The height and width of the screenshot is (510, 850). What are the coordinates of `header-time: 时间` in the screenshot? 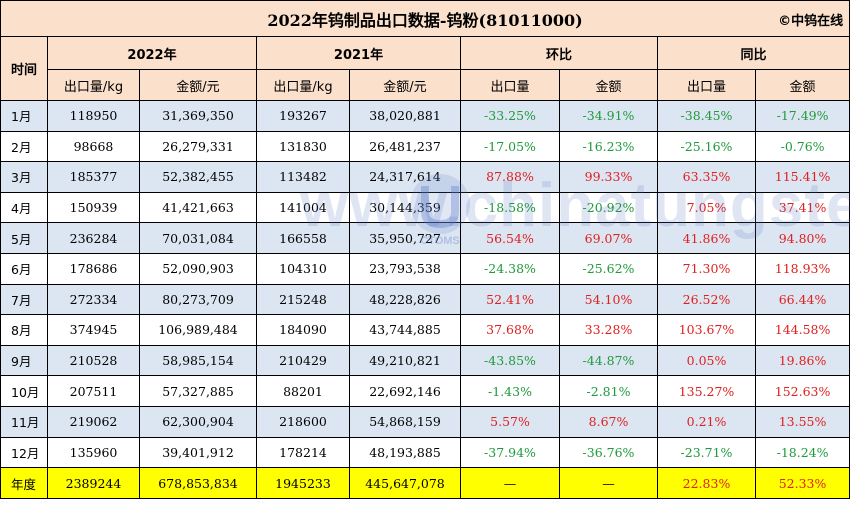 It's located at (24, 68).